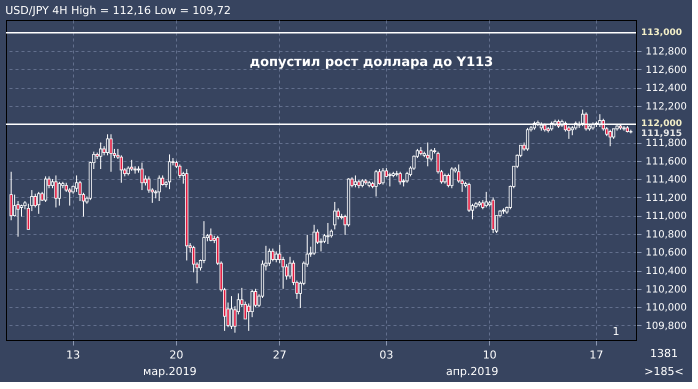 The image size is (698, 389). I want to click on text: >185<, so click(664, 371).